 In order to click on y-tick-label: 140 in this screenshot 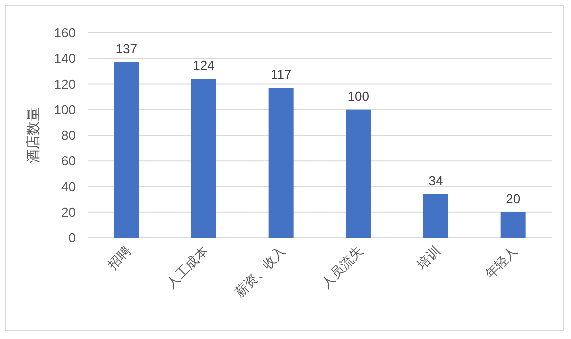, I will do `click(65, 58)`.